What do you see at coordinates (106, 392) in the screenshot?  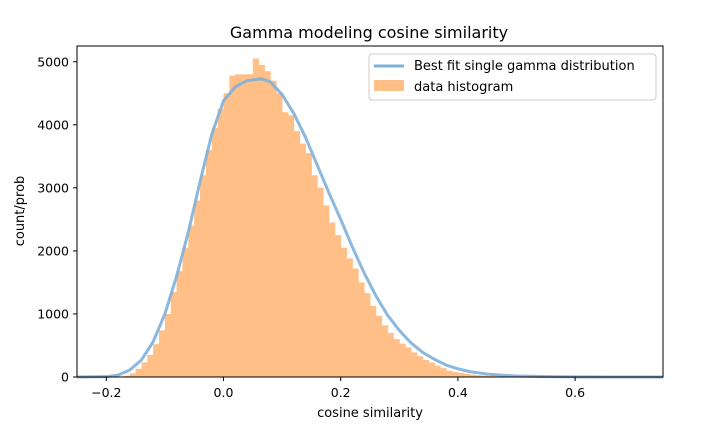 I see `x-tick-label: −0.2` at bounding box center [106, 392].